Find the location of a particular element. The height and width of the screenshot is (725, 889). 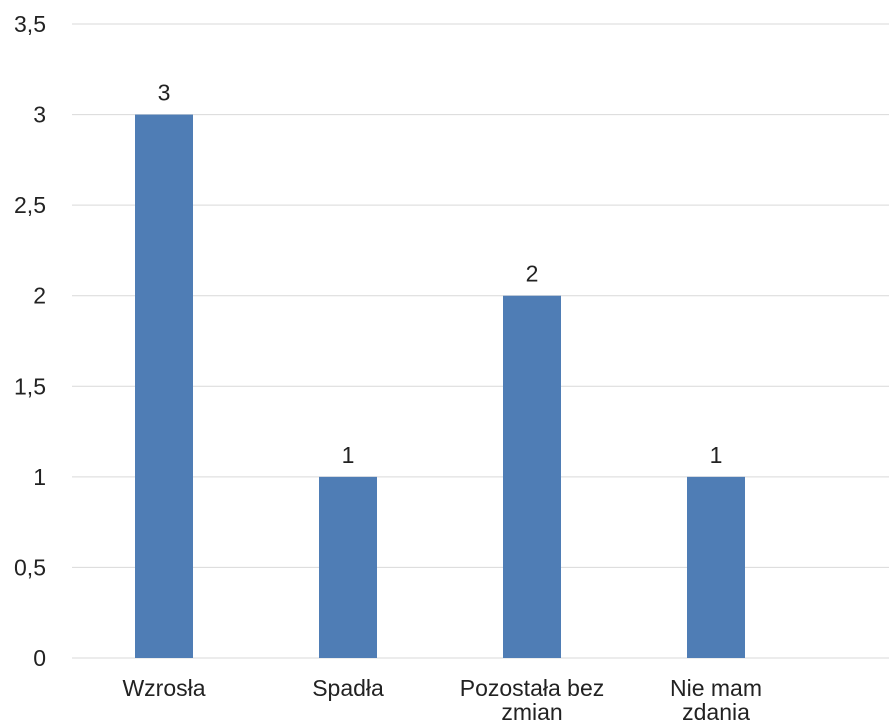

y-tick-label: 3 is located at coordinates (39, 115).